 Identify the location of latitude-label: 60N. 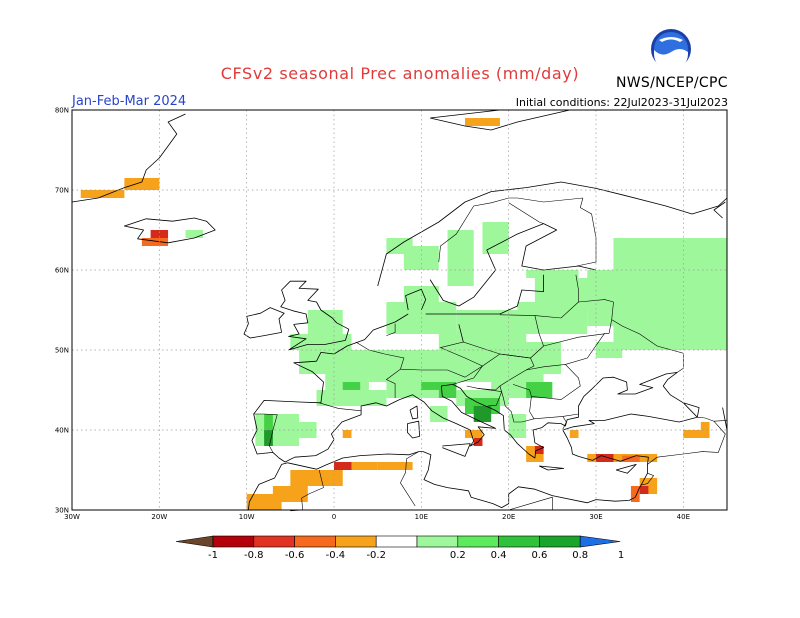
(62, 271).